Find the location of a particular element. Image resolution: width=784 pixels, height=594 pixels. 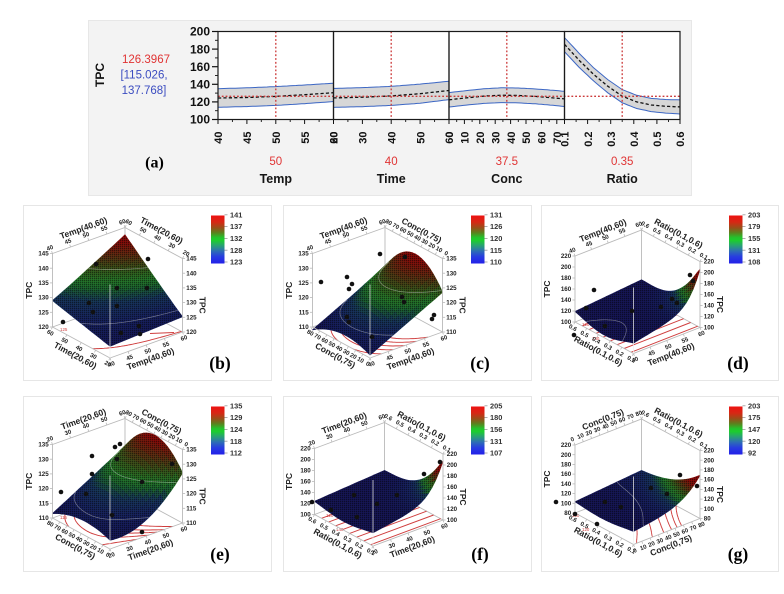

svg-text: 131 is located at coordinates (496, 214).